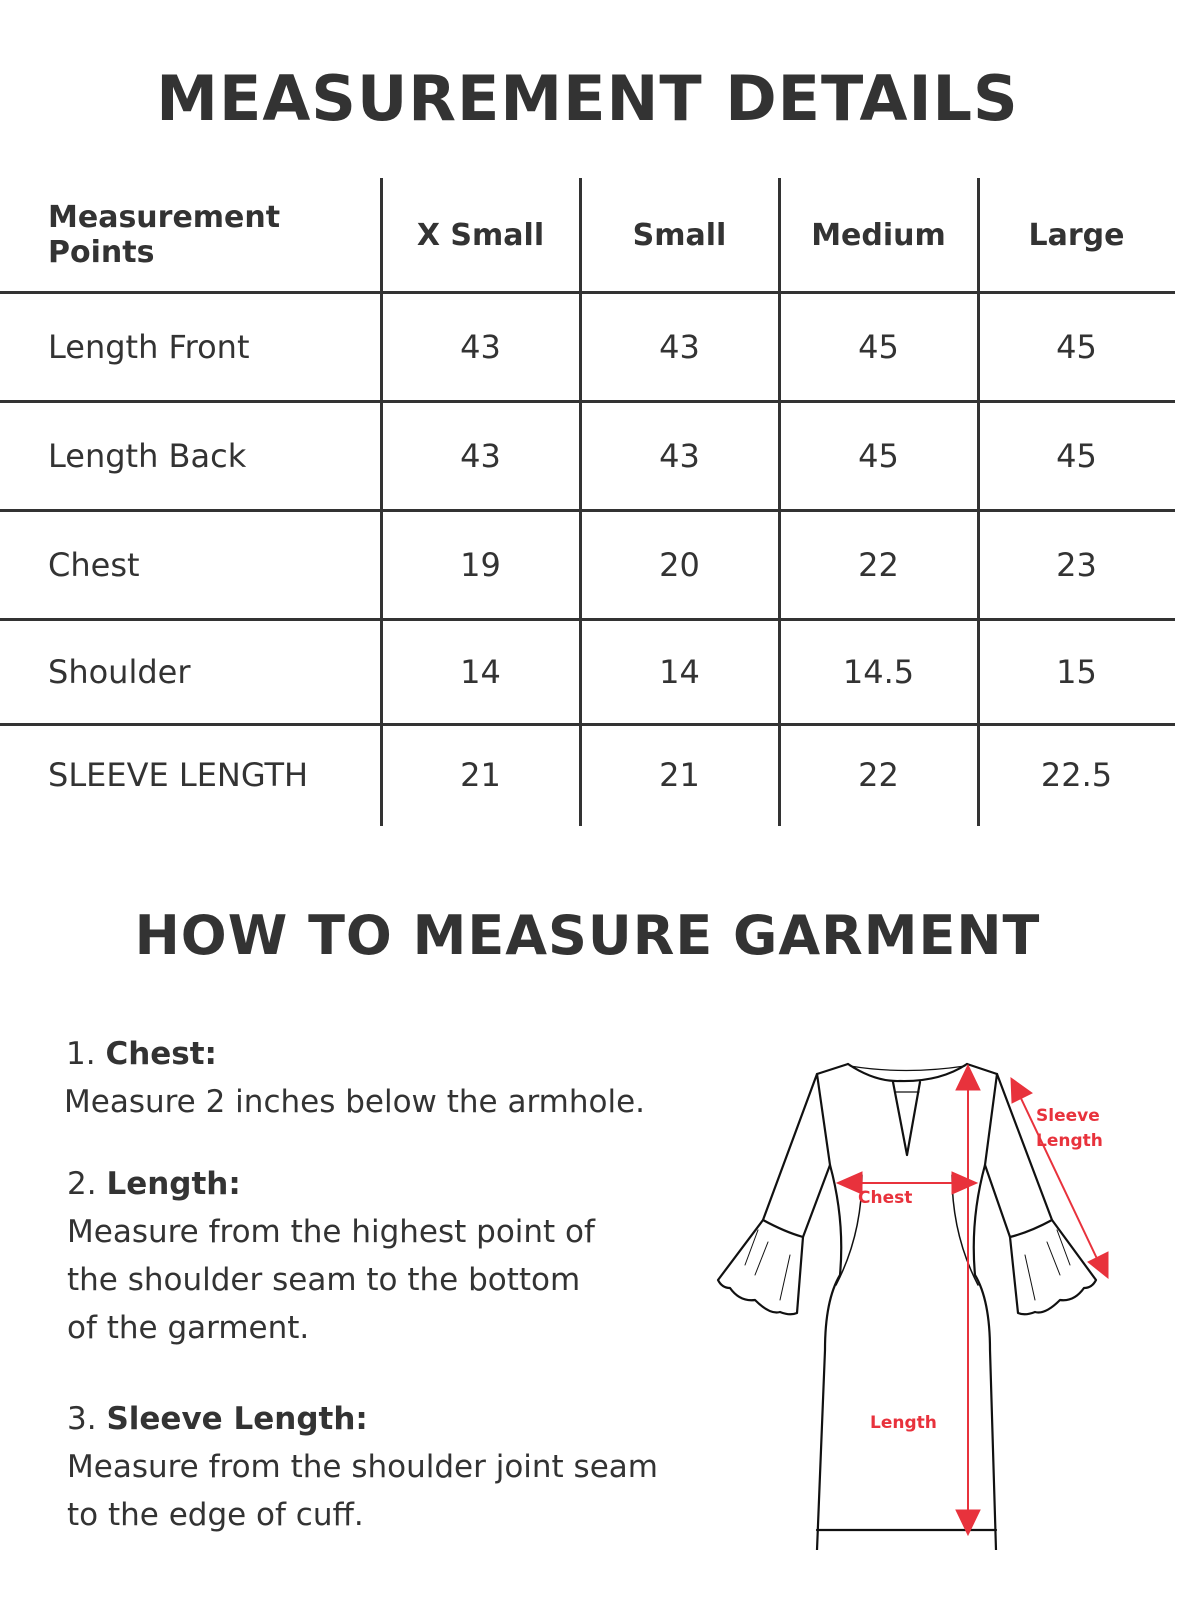 The height and width of the screenshot is (1601, 1201). I want to click on instruction-text: Measure from the shoulder joint seam, so click(362, 1467).